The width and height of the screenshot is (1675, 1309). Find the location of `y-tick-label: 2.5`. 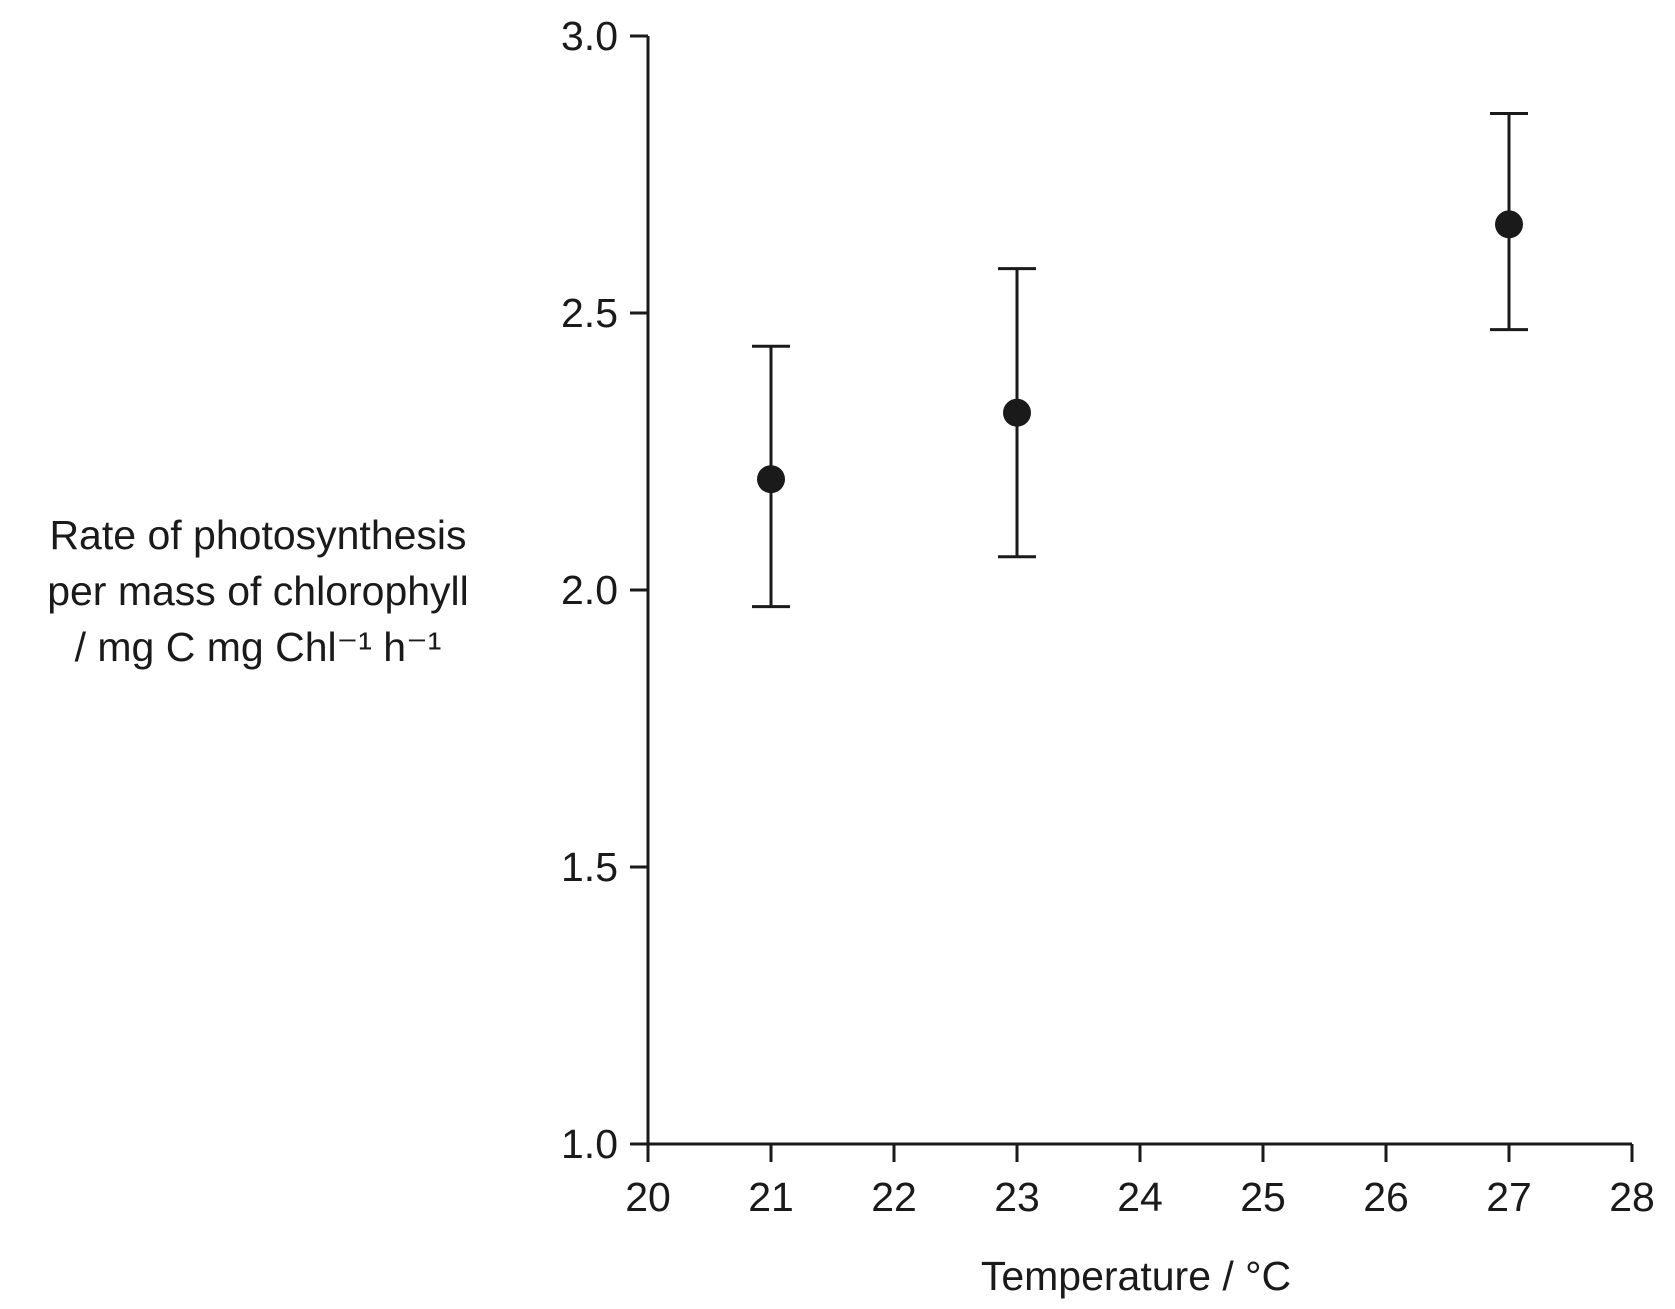

y-tick-label: 2.5 is located at coordinates (589, 313).